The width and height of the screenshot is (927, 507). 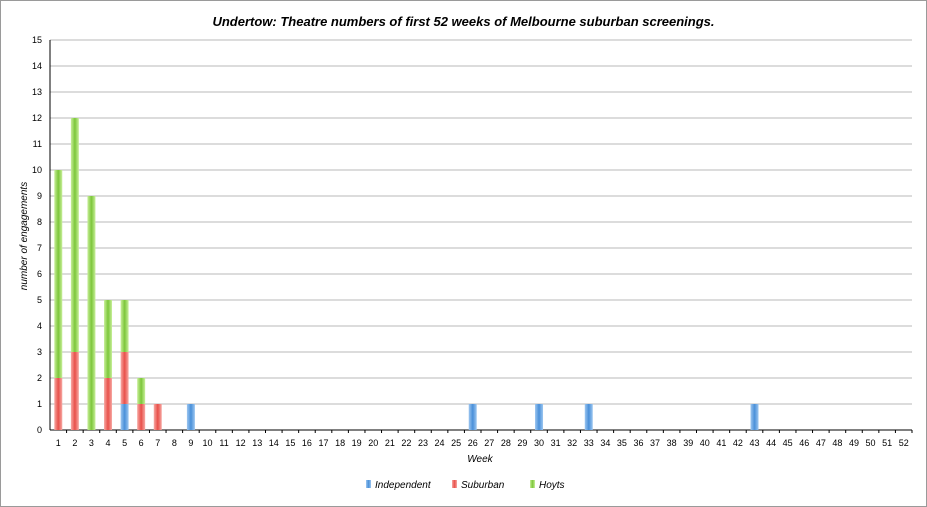 I want to click on x-tick-label: 11, so click(x=223, y=443).